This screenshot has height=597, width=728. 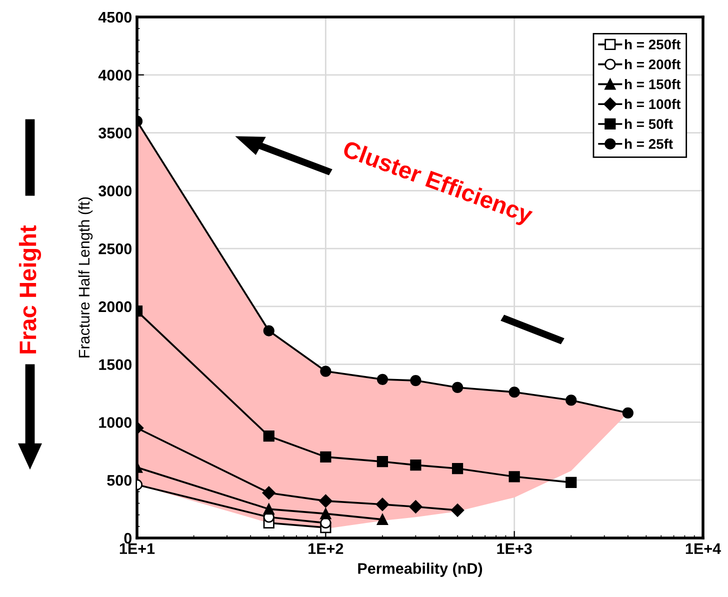 What do you see at coordinates (115, 248) in the screenshot?
I see `y-tick-label: 2500` at bounding box center [115, 248].